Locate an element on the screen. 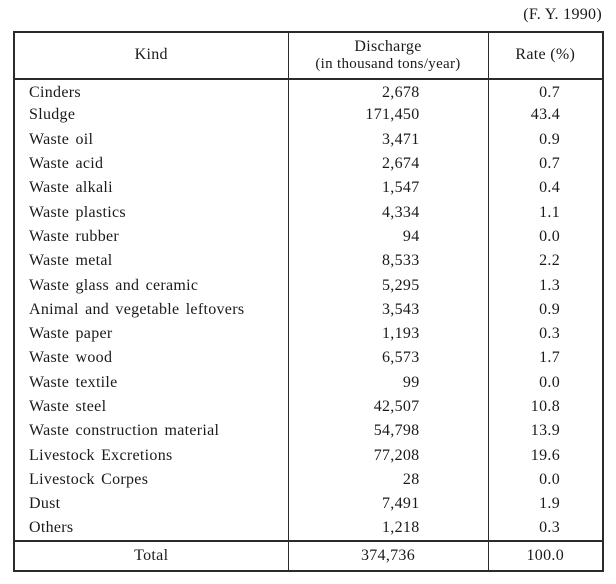 Image resolution: width=616 pixels, height=584 pixels. total-label: Total is located at coordinates (151, 555).